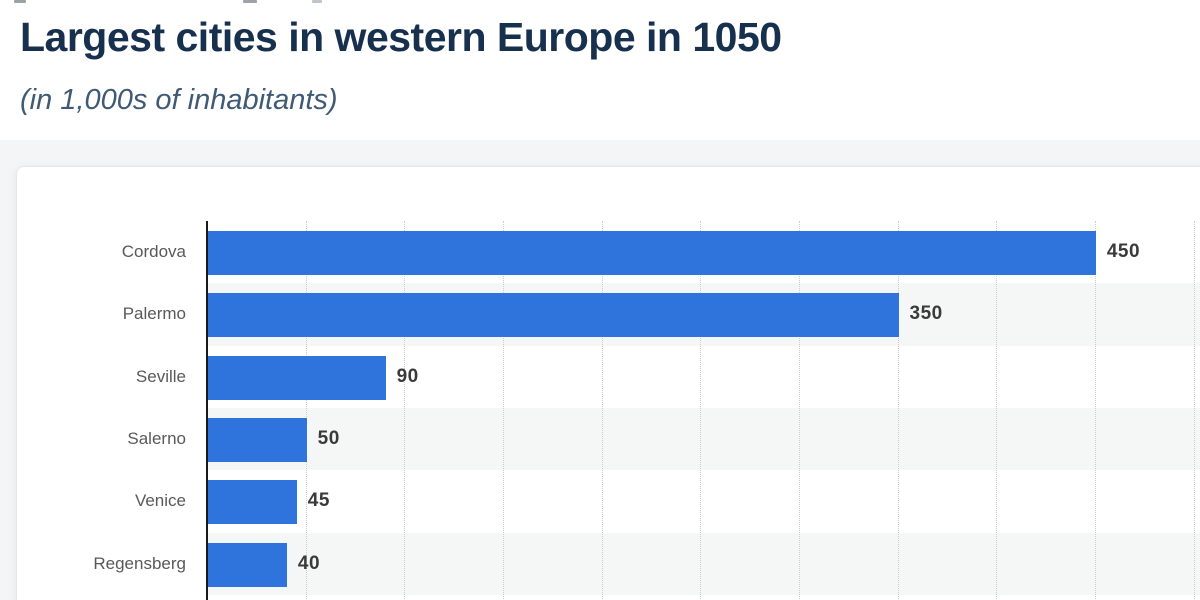  I want to click on category-label: Cordova, so click(153, 252).